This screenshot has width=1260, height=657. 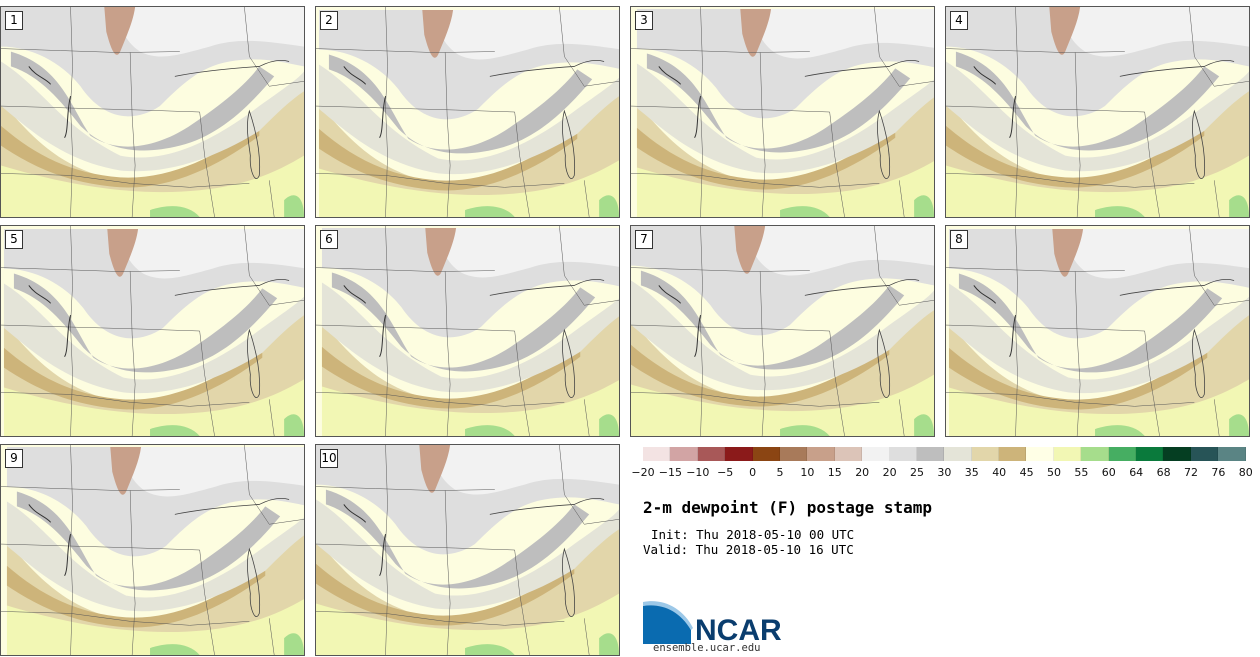 I want to click on panel-number: 5, so click(x=14, y=239).